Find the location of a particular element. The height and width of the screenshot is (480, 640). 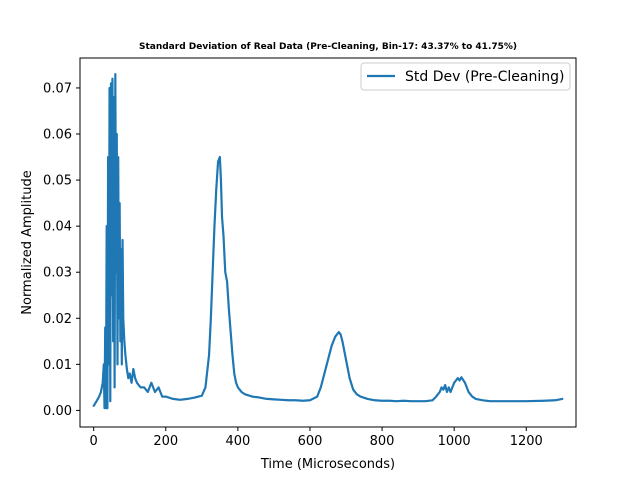

x-tick-label: 600 is located at coordinates (310, 441).